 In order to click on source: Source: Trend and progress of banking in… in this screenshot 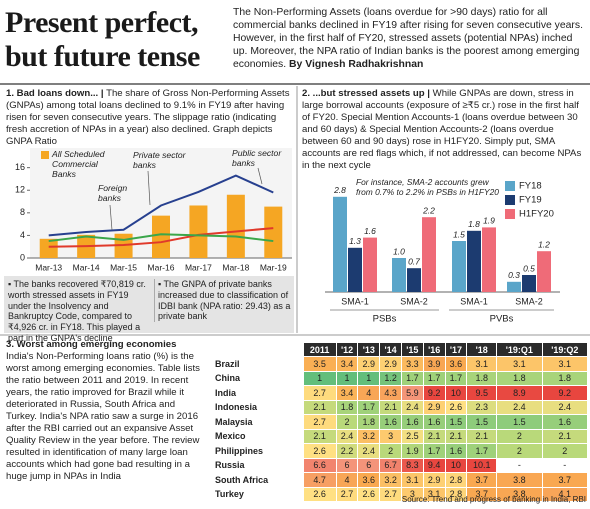, I will do `click(493, 499)`.